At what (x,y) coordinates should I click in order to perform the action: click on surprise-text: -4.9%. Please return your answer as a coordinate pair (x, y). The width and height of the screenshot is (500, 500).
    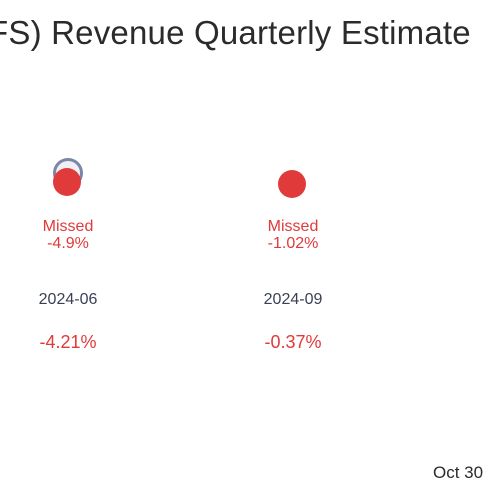
    Looking at the image, I should click on (68, 243).